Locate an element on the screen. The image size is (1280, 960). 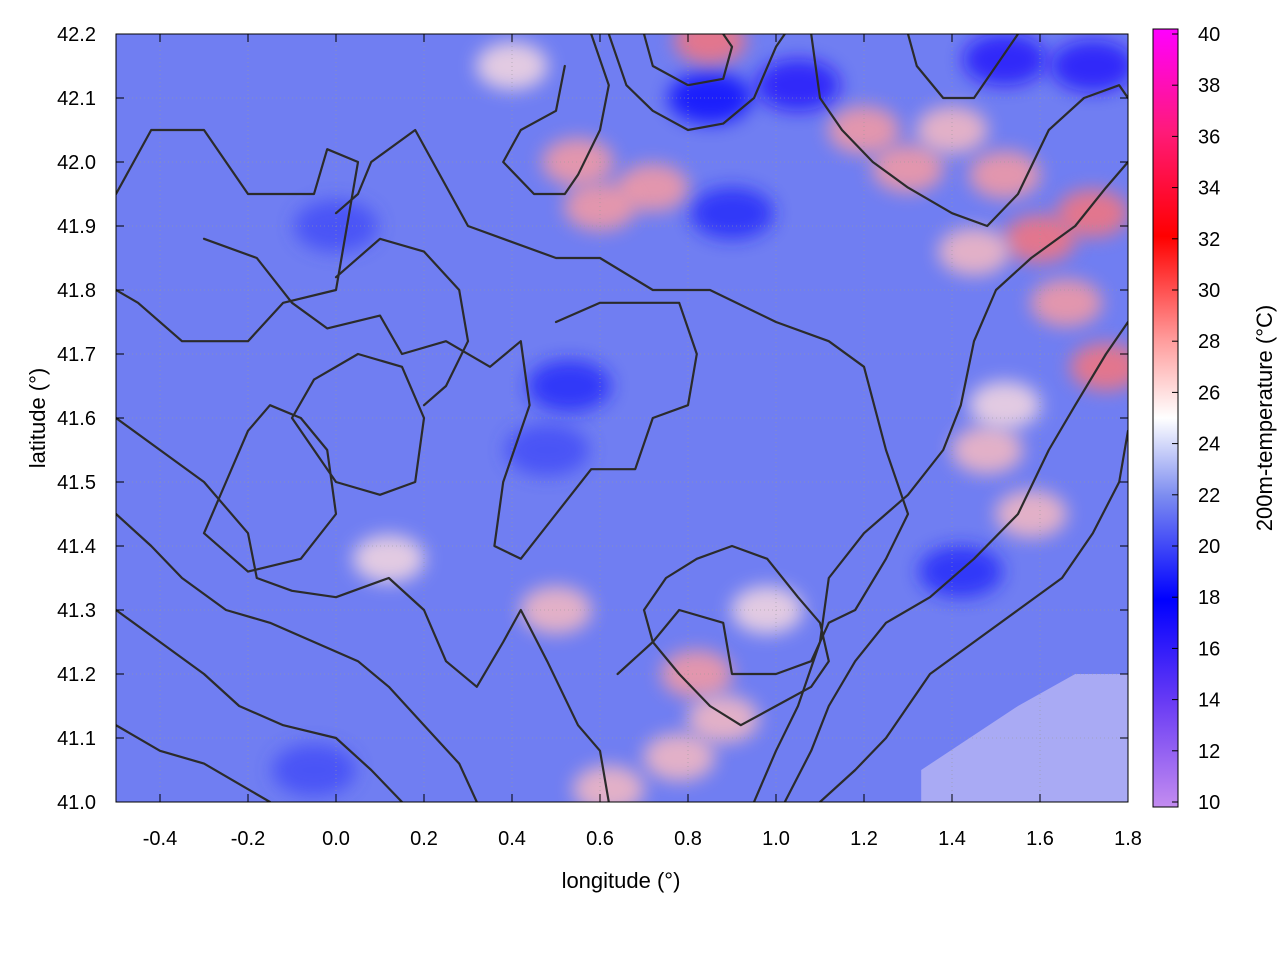
x-tick-label: 1.2 is located at coordinates (864, 839).